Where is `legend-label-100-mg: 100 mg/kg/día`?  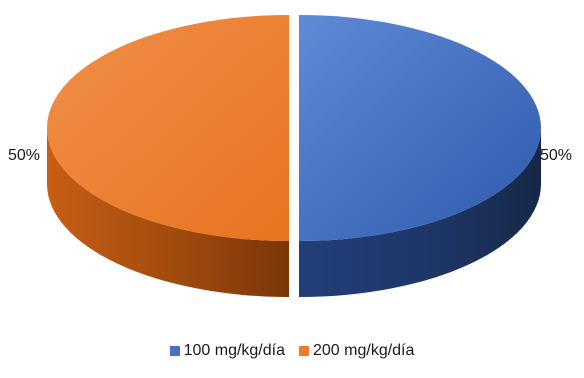
legend-label-100-mg: 100 mg/kg/día is located at coordinates (234, 350).